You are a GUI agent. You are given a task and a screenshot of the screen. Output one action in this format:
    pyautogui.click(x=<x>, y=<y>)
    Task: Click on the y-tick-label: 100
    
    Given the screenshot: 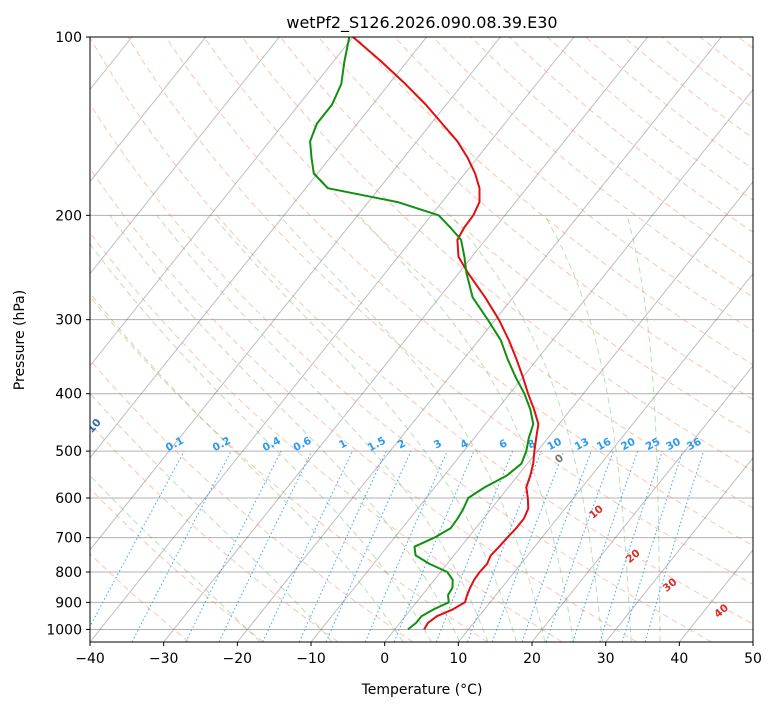 What is the action you would take?
    pyautogui.click(x=68, y=38)
    